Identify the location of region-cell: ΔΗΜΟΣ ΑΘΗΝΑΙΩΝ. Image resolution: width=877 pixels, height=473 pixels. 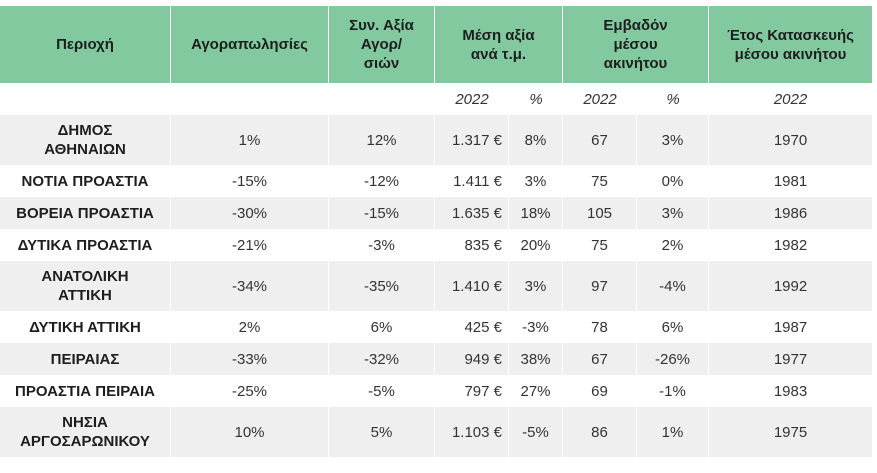
(85, 140).